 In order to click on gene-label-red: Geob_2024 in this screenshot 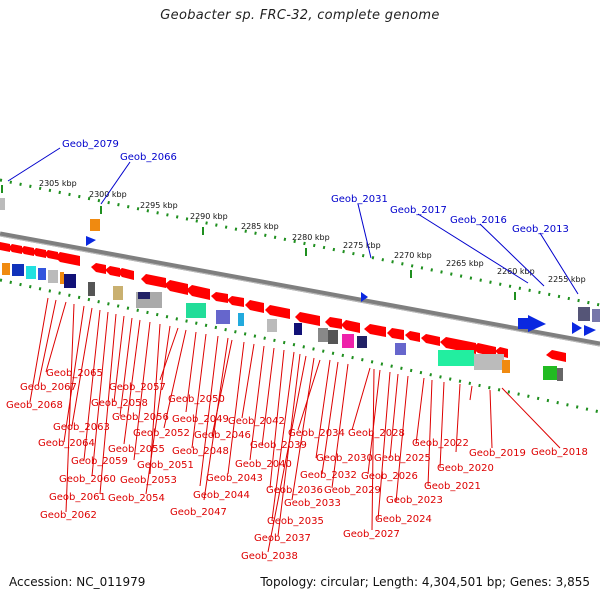, I will do `click(403, 519)`.